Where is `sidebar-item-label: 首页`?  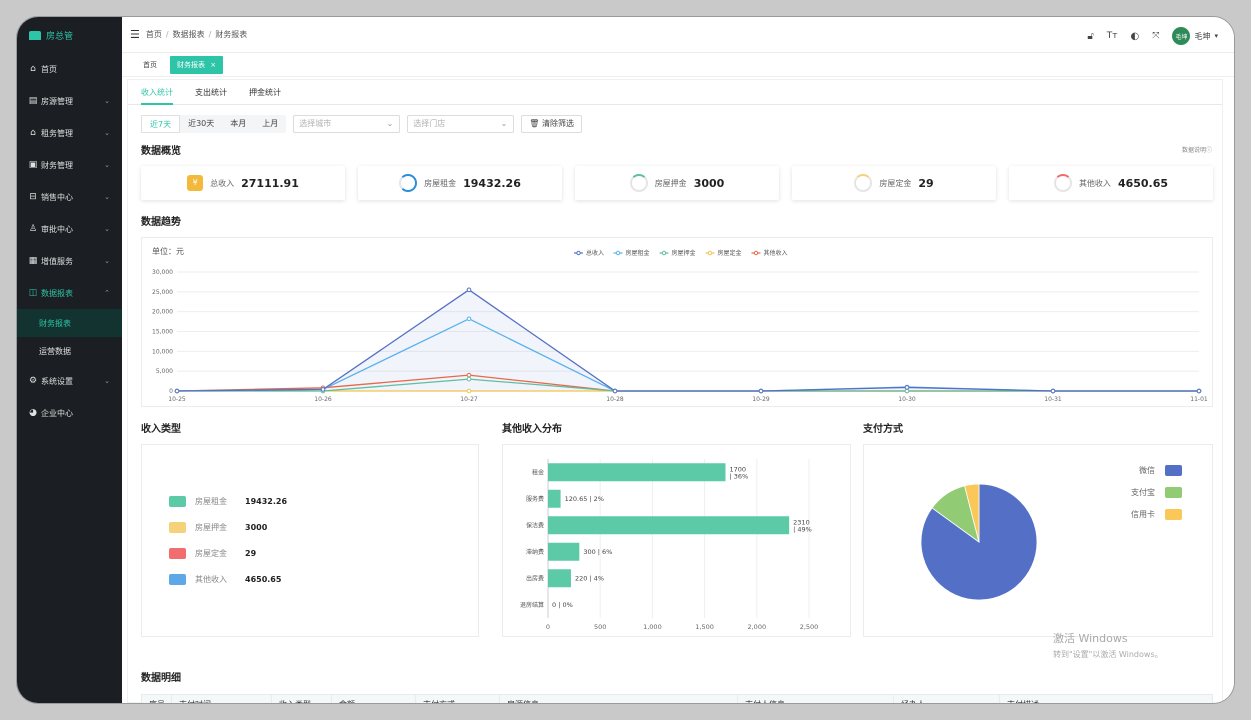
sidebar-item-label: 首页 is located at coordinates (49, 69).